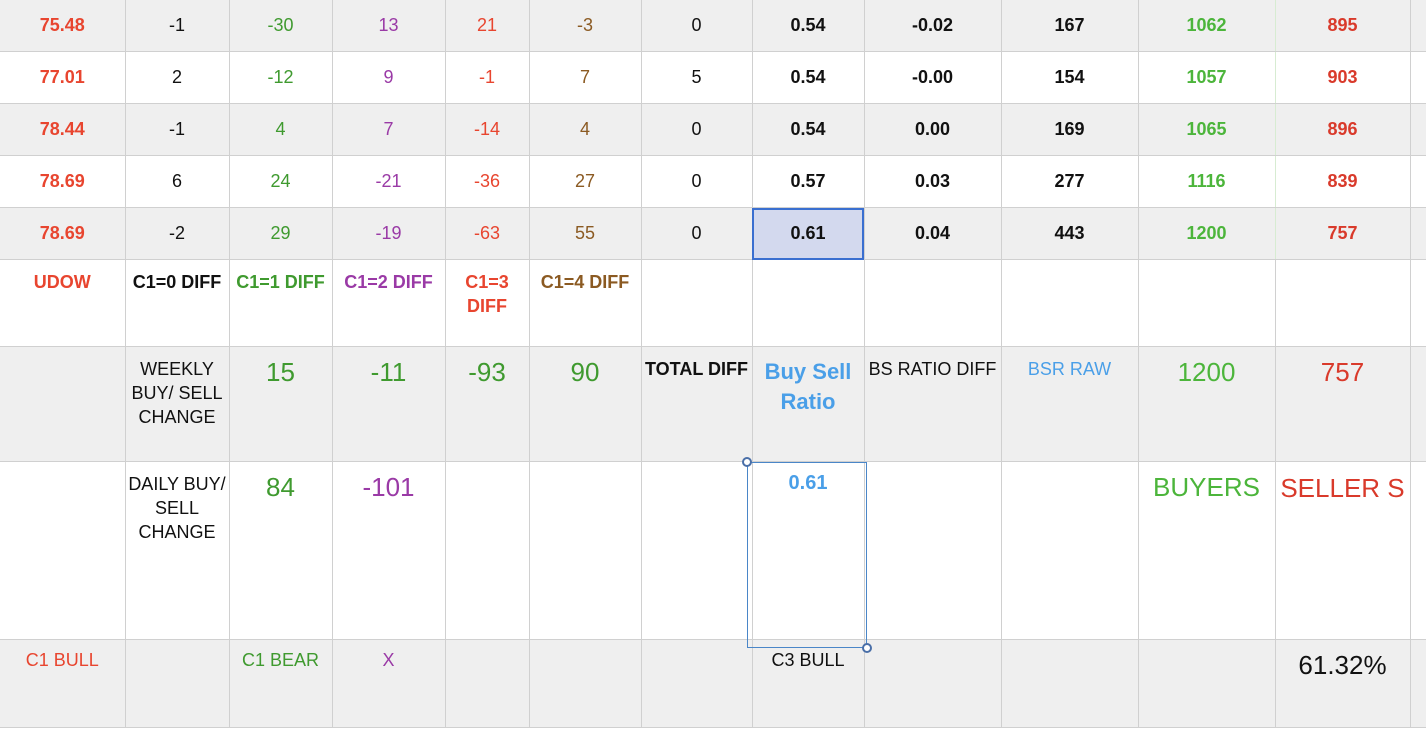 The image size is (1426, 744). I want to click on cell-udow: 77.01, so click(63, 77).